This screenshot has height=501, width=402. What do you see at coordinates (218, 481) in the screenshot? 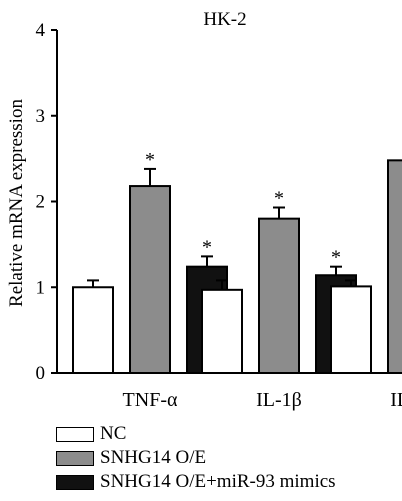
I see `legend-label: SNHG14 O/E+miR-93 mimics` at bounding box center [218, 481].